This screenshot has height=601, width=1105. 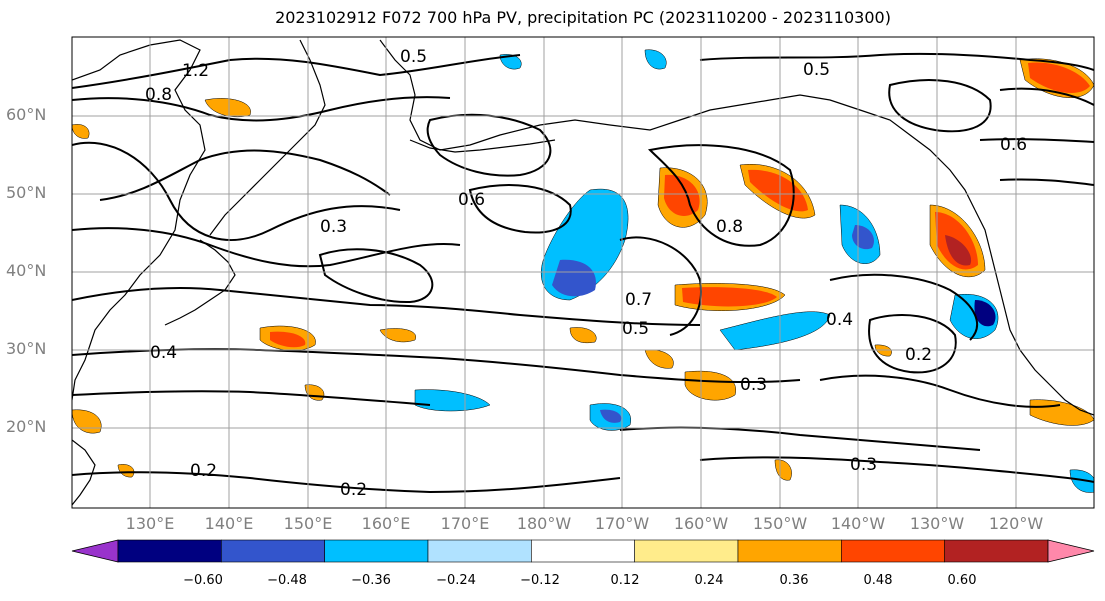 What do you see at coordinates (701, 523) in the screenshot?
I see `lon-label: 160°W` at bounding box center [701, 523].